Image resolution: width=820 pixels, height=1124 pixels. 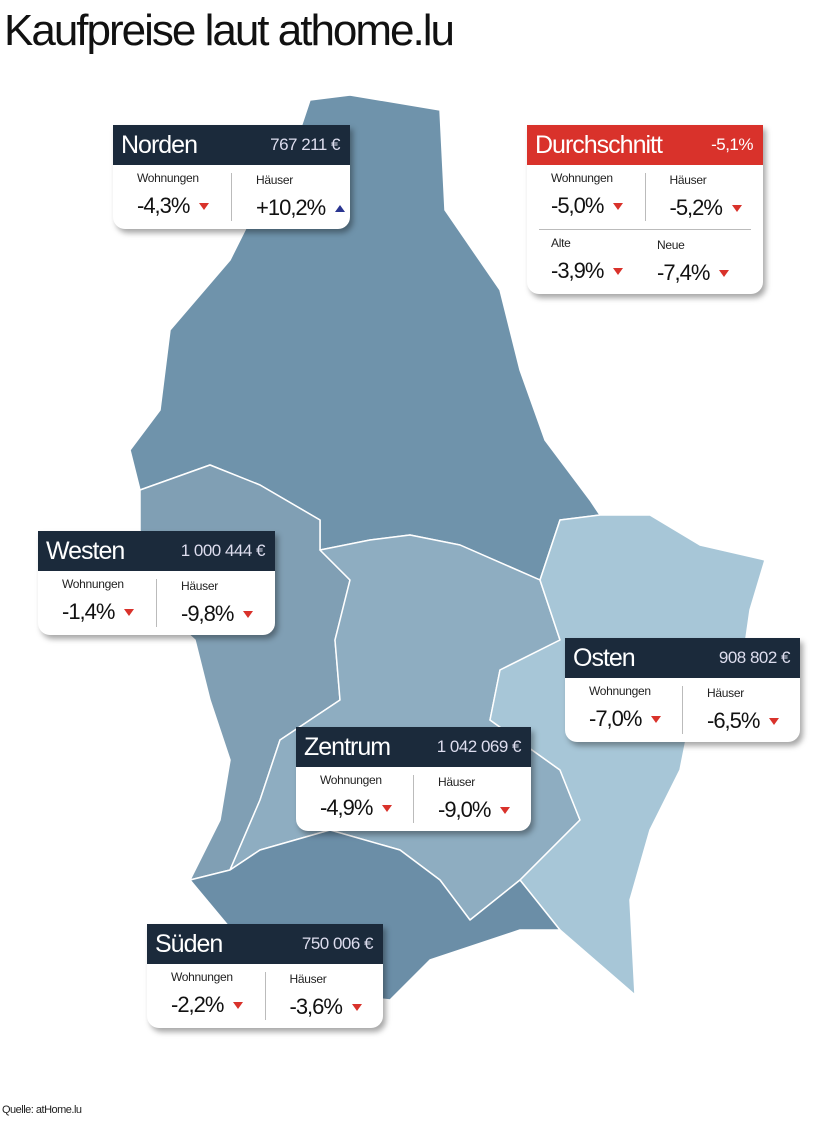 What do you see at coordinates (231, 145) in the screenshot?
I see `card-header: Norden 767 211 €` at bounding box center [231, 145].